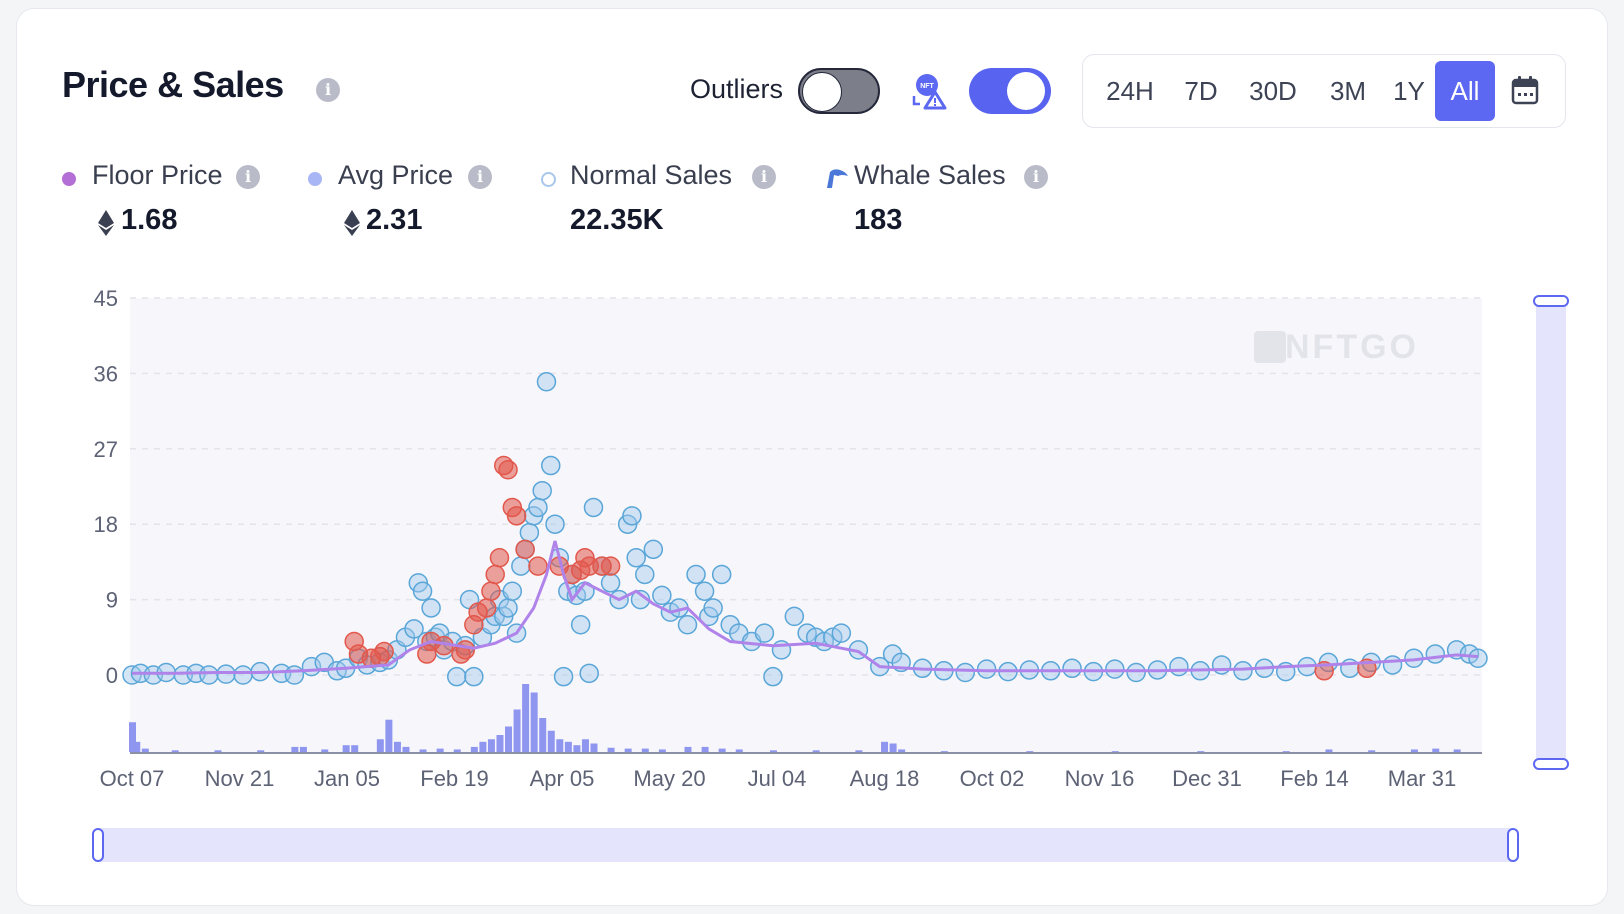 This screenshot has width=1624, height=914. Describe the element at coordinates (1130, 91) in the screenshot. I see `range-24h-button: 24H` at that location.